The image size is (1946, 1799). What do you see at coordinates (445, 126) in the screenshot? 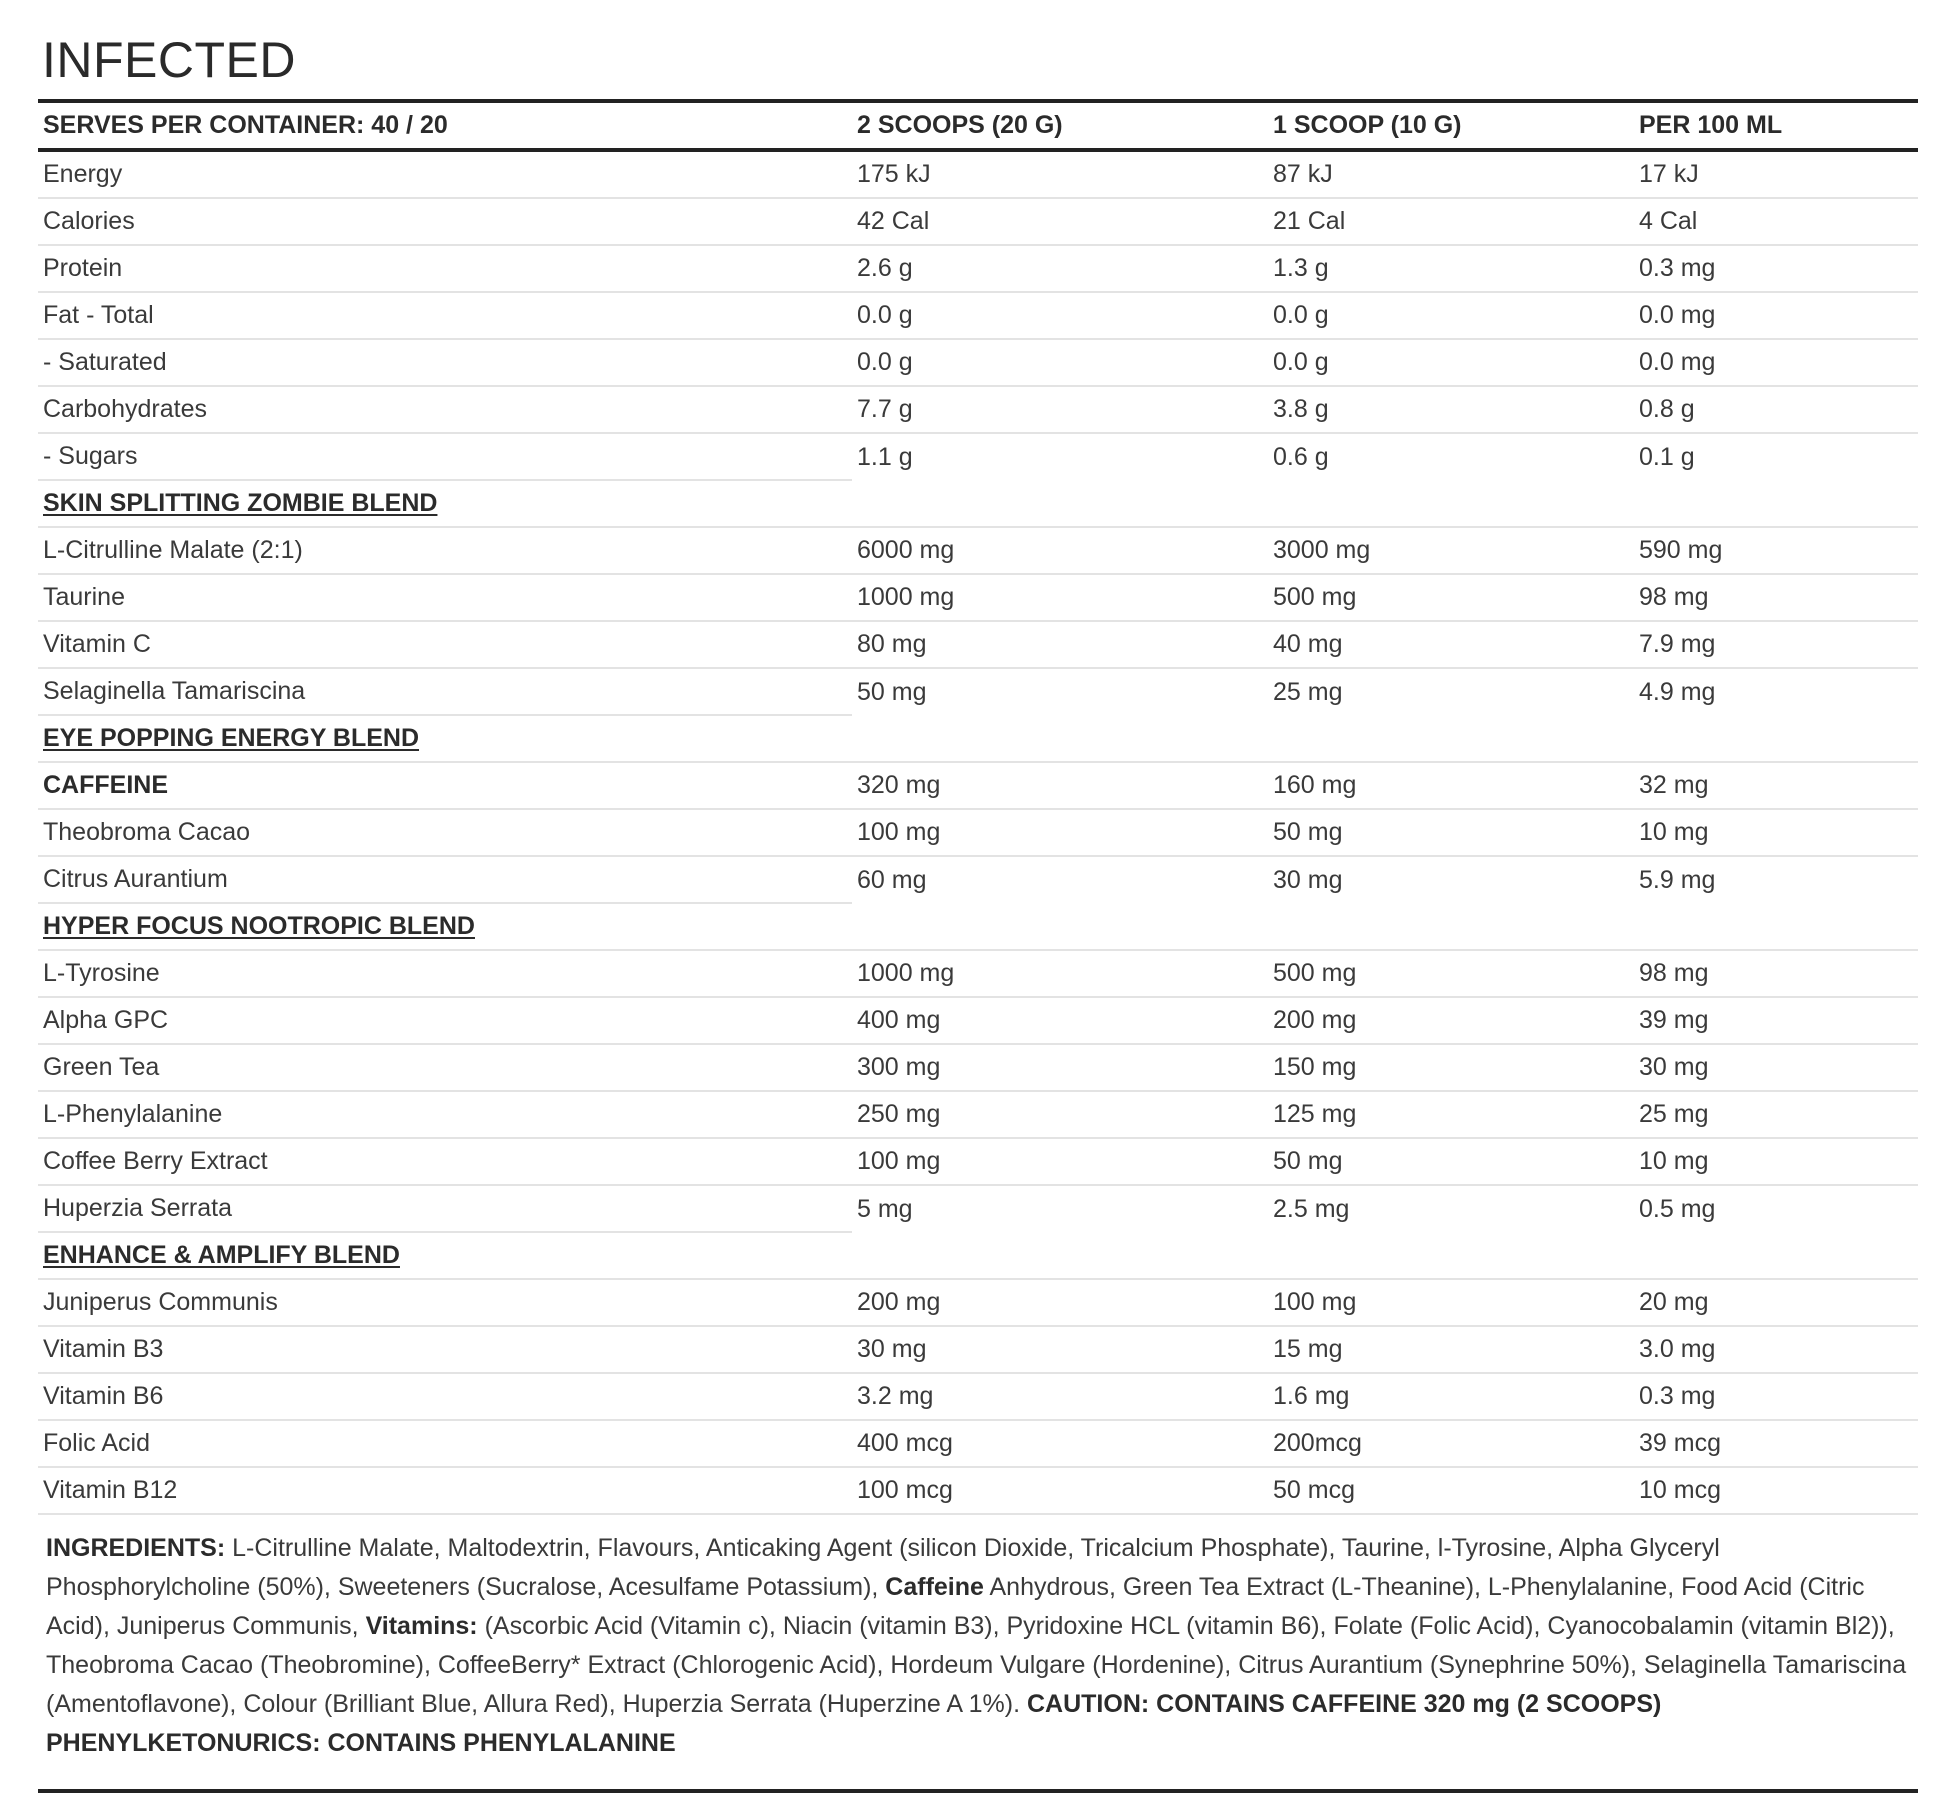
I see `header-serves: SERVES PER CONTAINER: 40 / 20` at bounding box center [445, 126].